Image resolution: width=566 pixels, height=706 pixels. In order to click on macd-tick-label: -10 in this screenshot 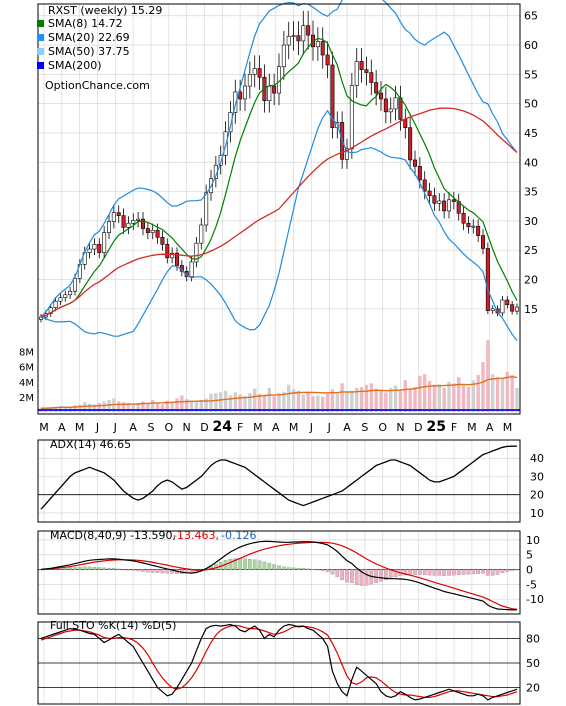, I will do `click(535, 599)`.